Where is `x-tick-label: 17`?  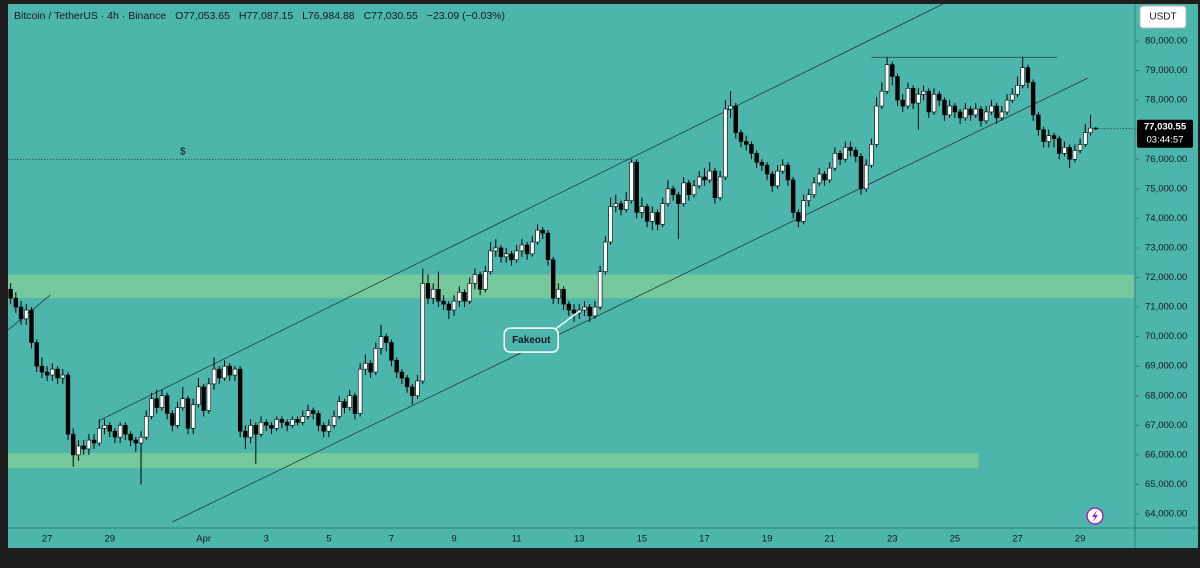
x-tick-label: 17 is located at coordinates (704, 539).